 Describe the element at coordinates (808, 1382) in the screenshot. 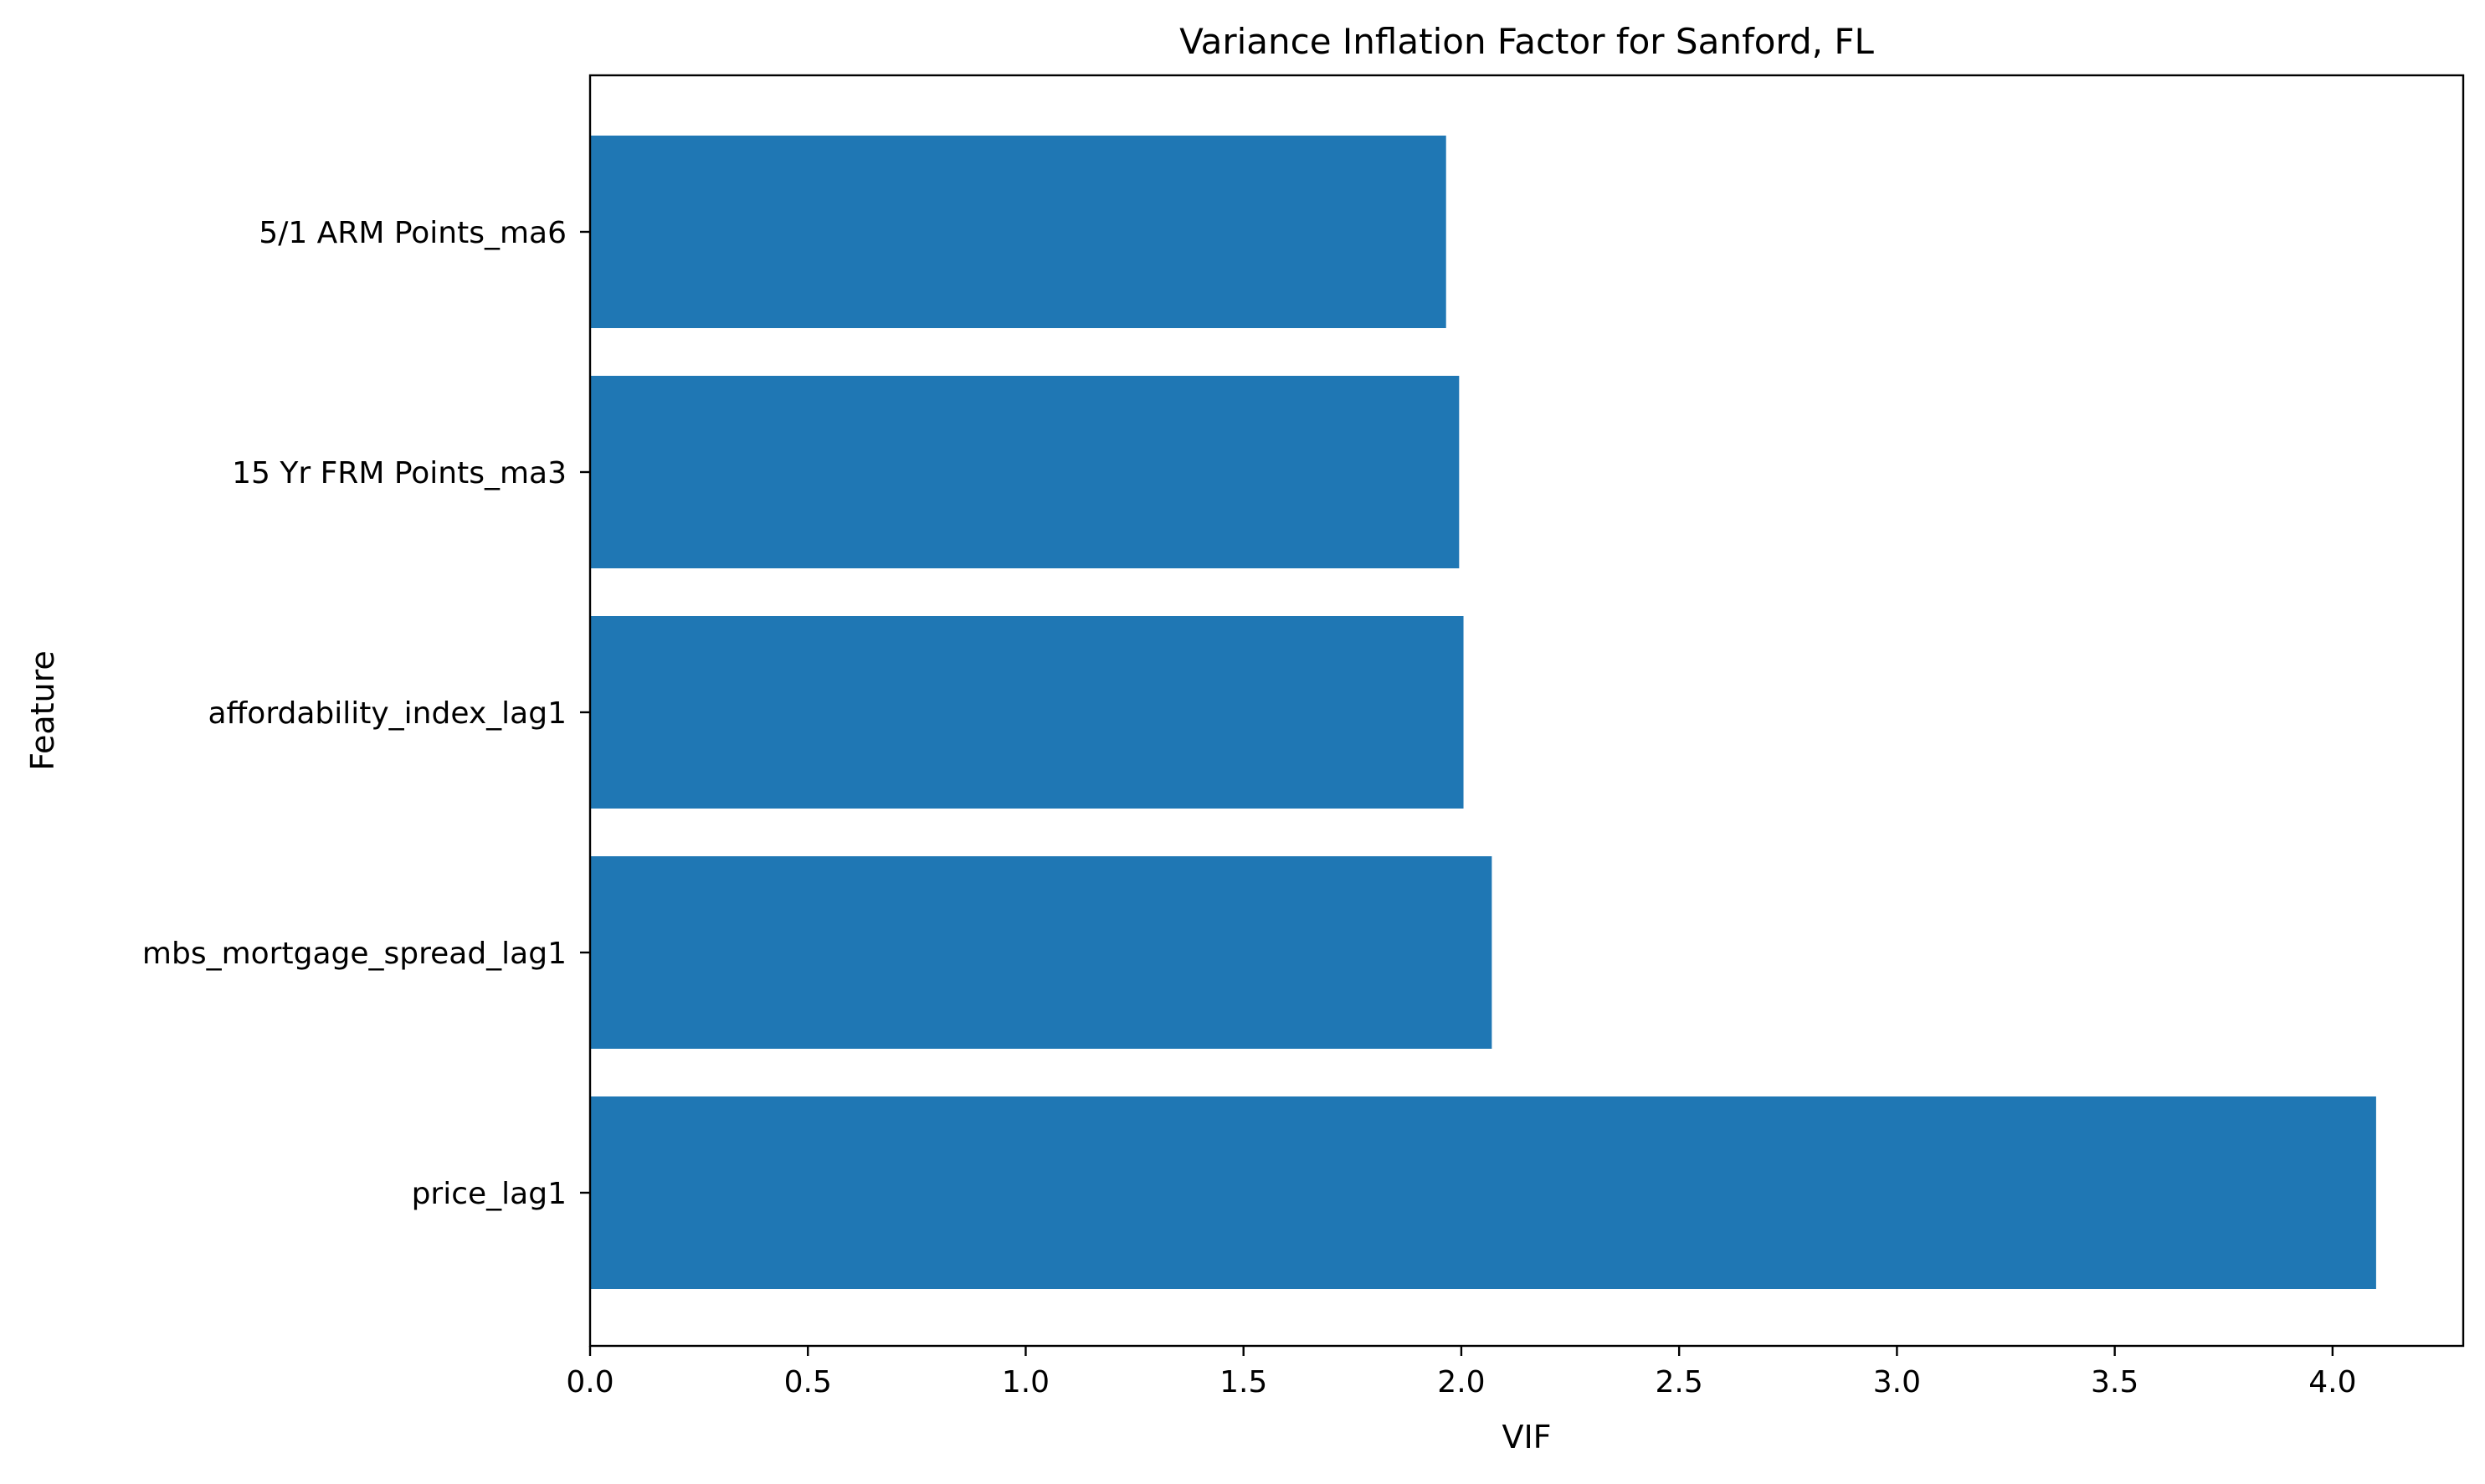

I see `x-tick-label: 0.5` at that location.